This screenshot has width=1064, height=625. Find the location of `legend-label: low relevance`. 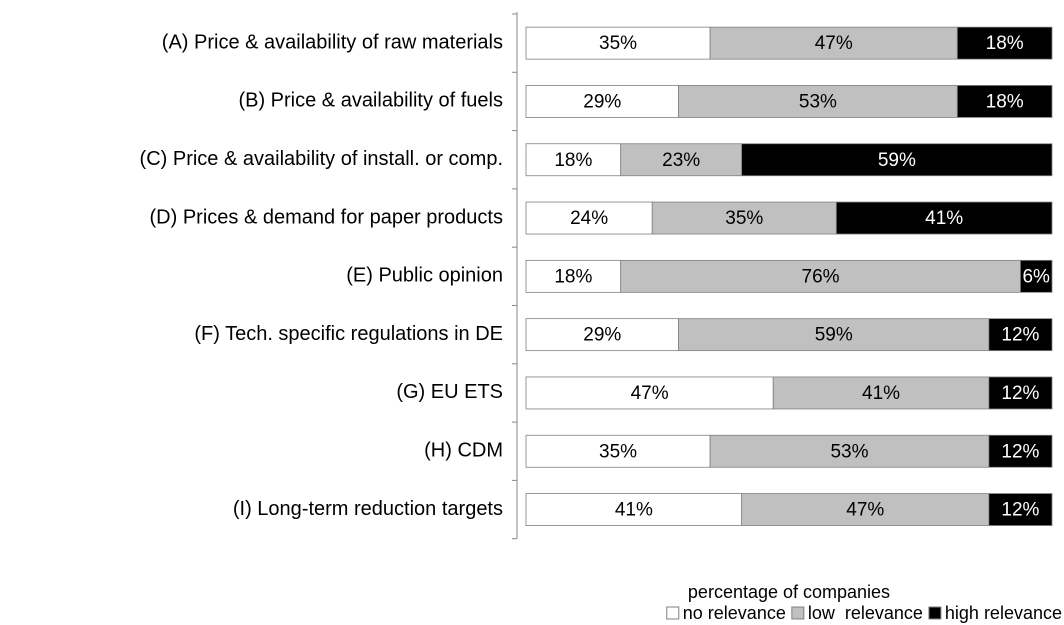

legend-label: low relevance is located at coordinates (865, 613).